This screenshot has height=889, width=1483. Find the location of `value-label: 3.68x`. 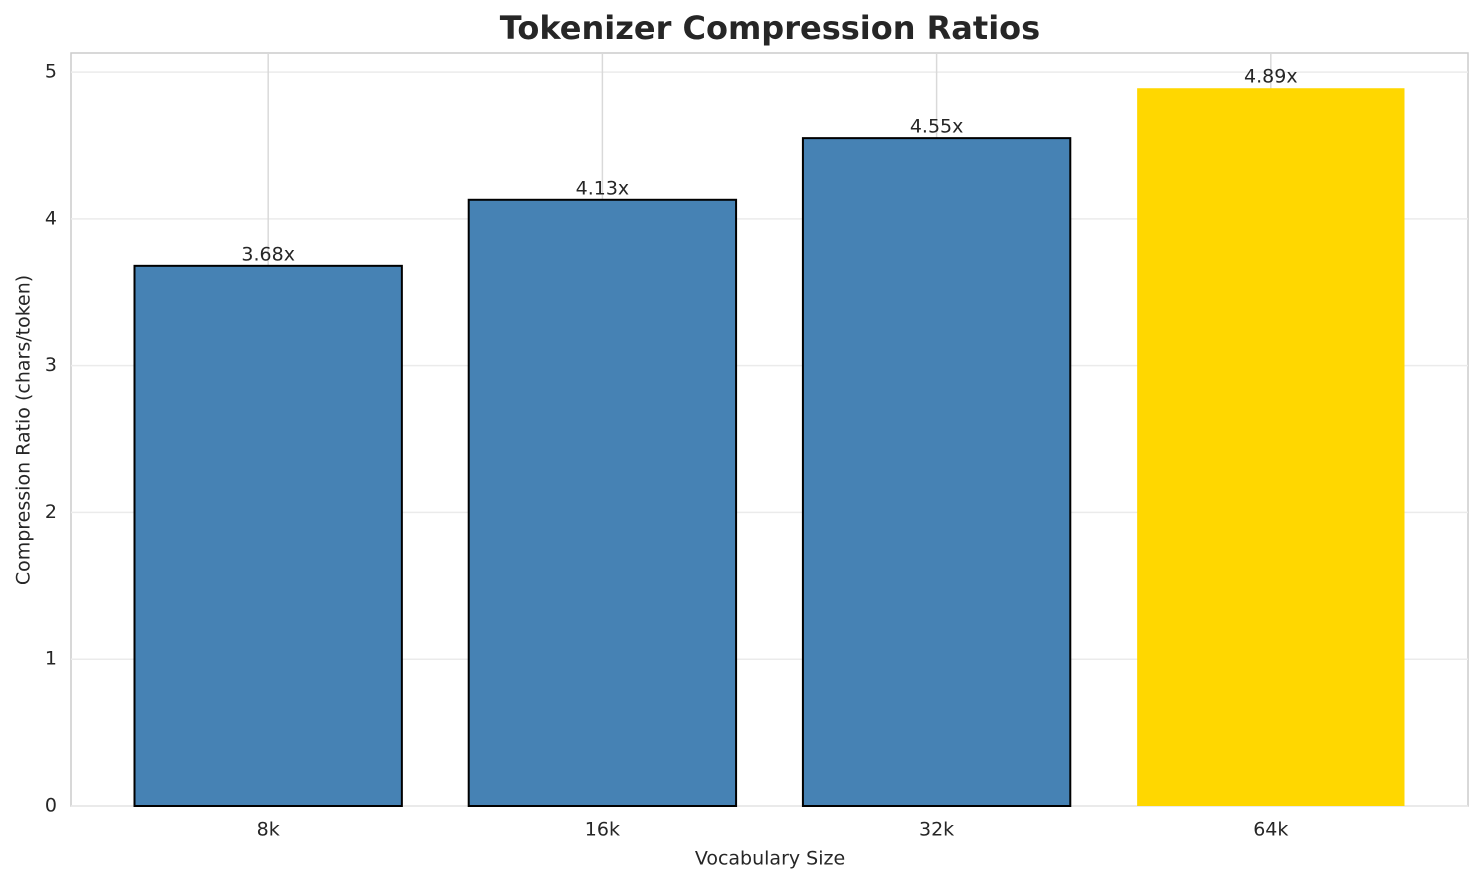

value-label: 3.68x is located at coordinates (268, 254).